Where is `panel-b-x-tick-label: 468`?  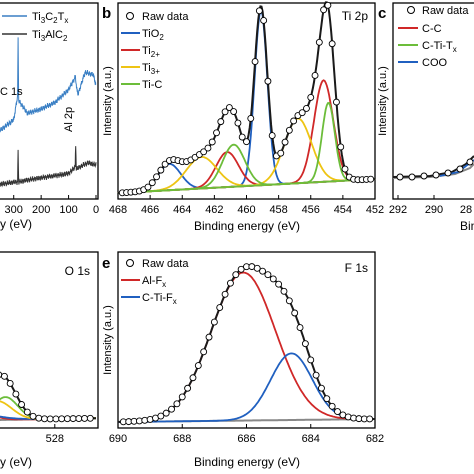 panel-b-x-tick-label: 468 is located at coordinates (118, 210).